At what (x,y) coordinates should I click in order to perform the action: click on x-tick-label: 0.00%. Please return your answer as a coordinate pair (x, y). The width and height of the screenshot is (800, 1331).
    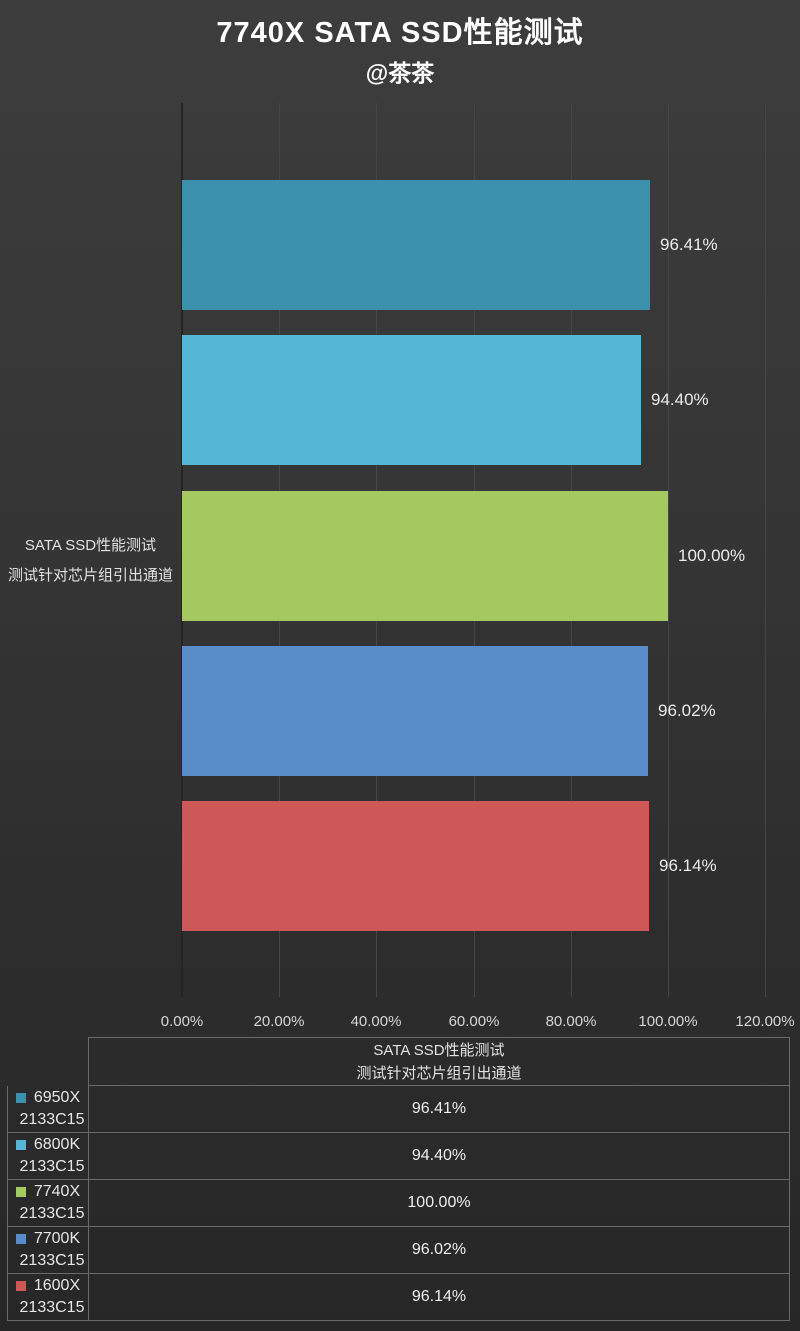
    Looking at the image, I should click on (182, 1021).